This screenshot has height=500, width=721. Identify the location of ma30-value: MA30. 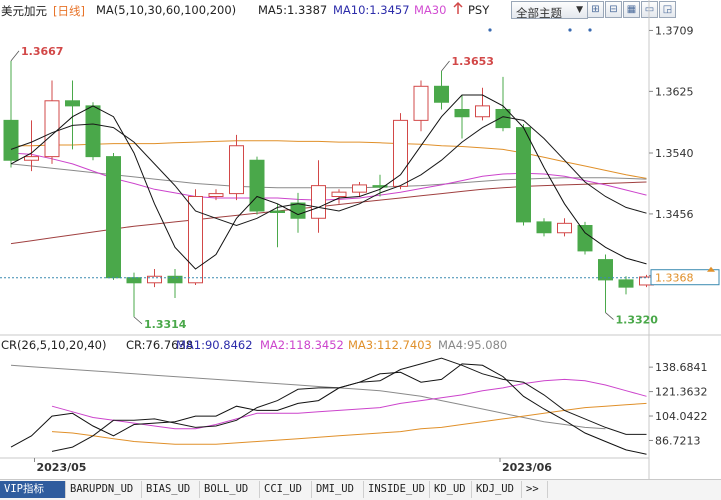
(430, 10).